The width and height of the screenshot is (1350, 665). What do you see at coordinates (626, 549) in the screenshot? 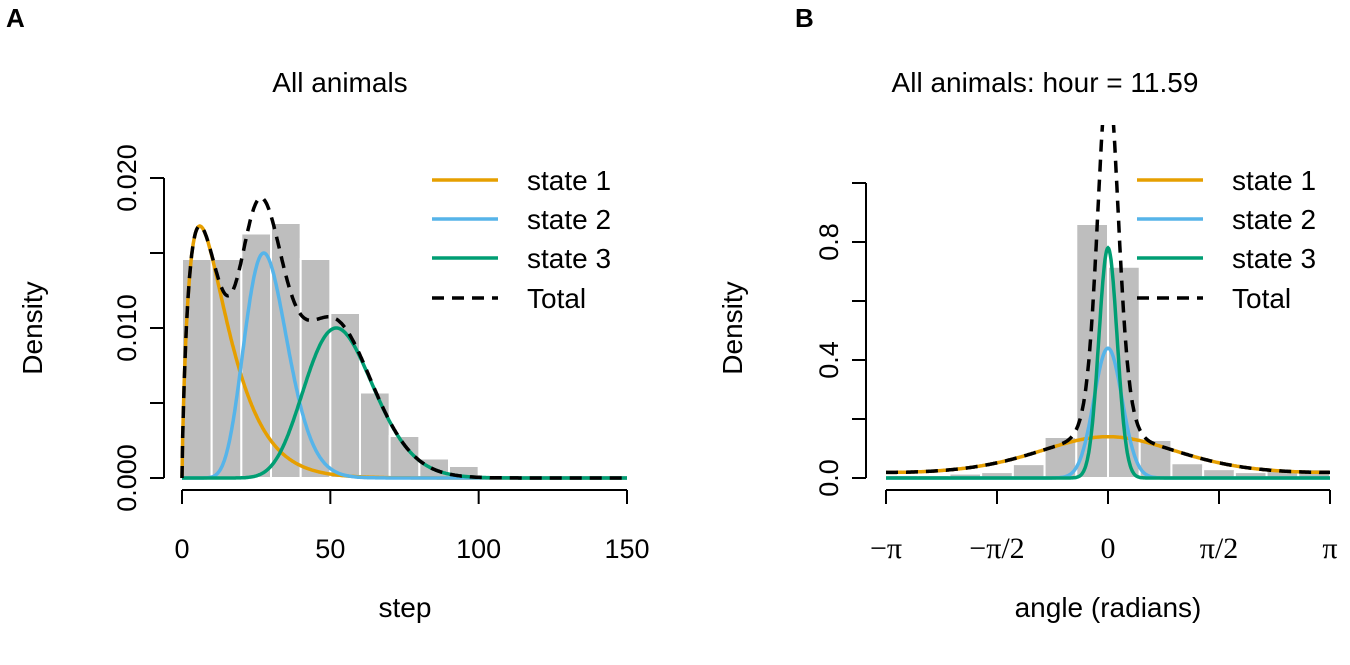
I see `x-tick-label: 150` at bounding box center [626, 549].